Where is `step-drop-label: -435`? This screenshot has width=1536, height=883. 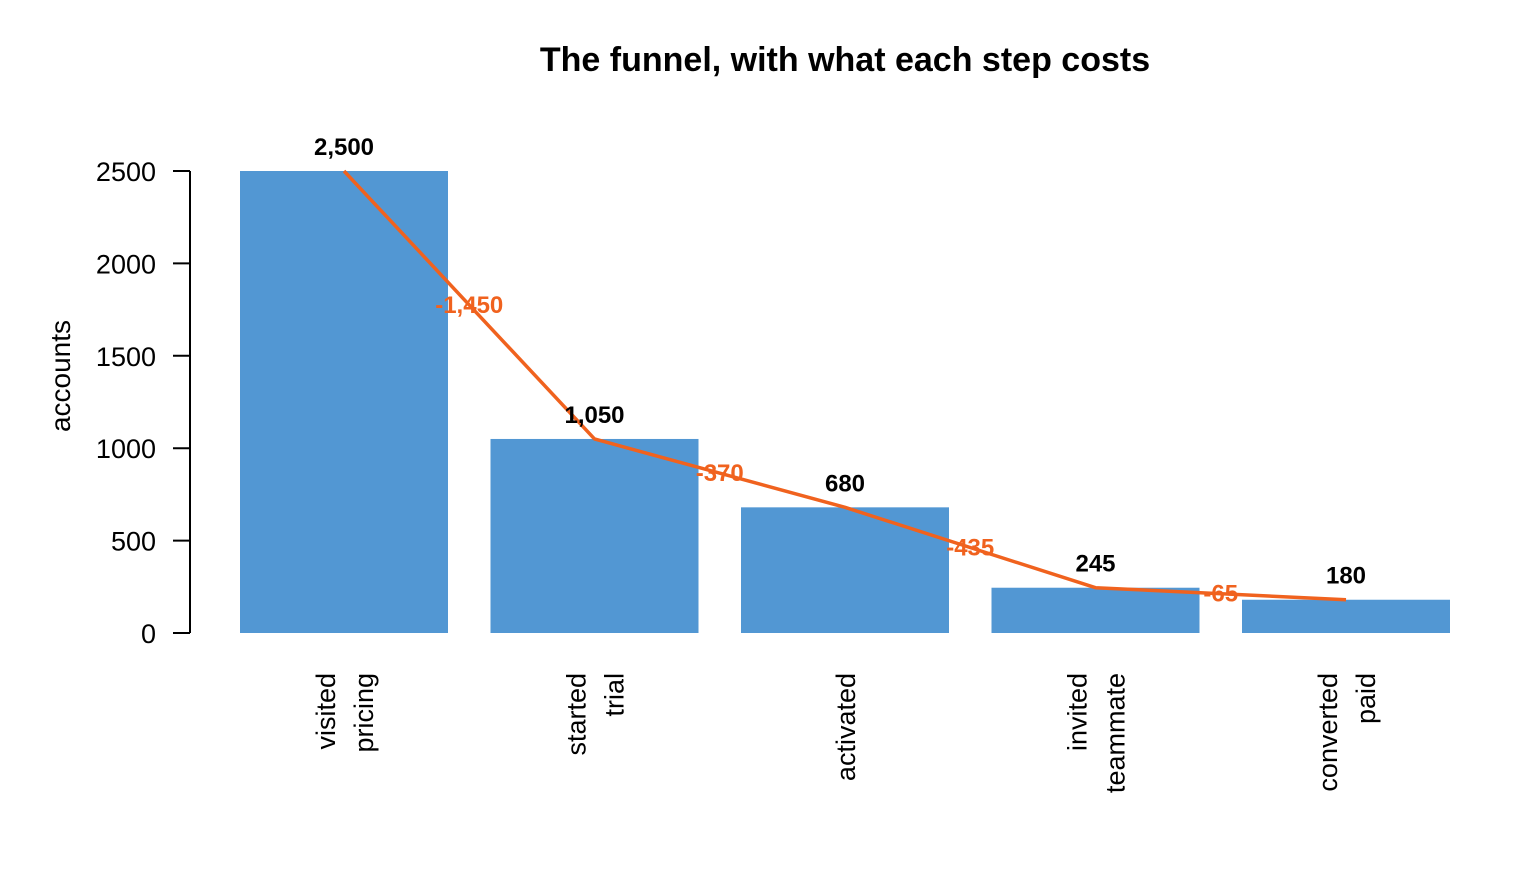 step-drop-label: -435 is located at coordinates (970, 548).